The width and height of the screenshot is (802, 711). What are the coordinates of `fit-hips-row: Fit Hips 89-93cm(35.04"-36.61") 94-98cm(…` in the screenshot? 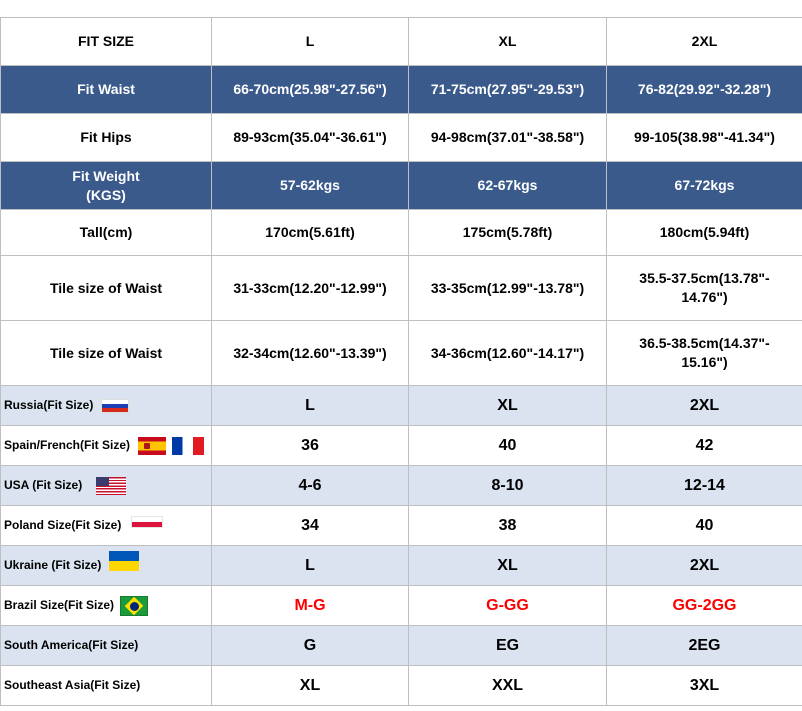 It's located at (401, 137).